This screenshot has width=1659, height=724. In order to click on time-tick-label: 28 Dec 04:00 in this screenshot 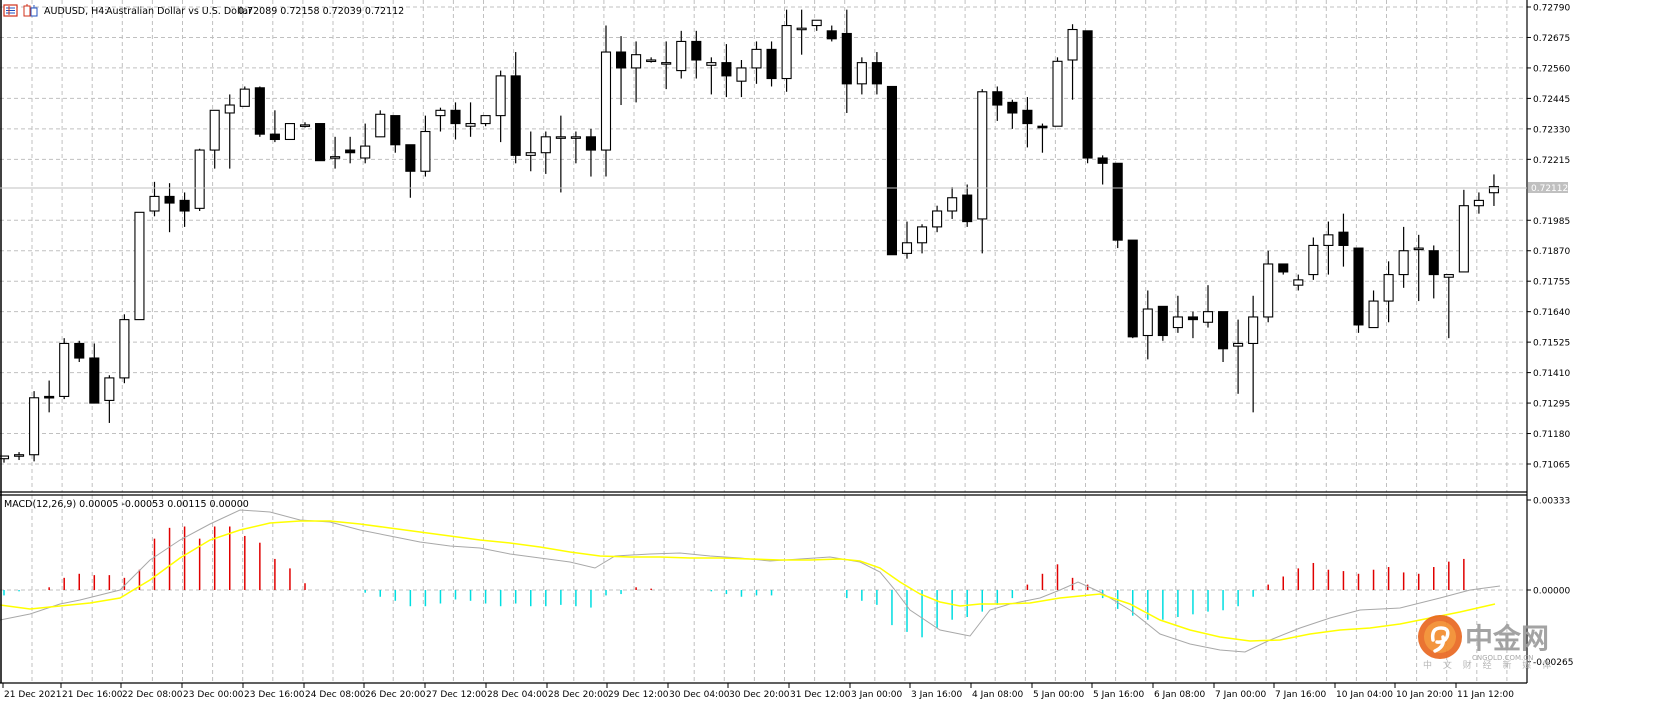, I will do `click(517, 695)`.